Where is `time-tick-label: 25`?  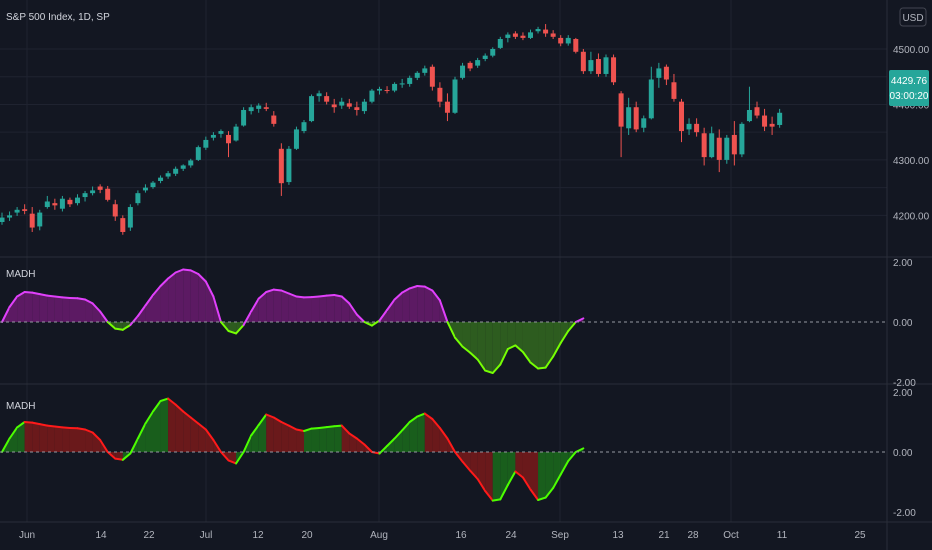 time-tick-label: 25 is located at coordinates (860, 535).